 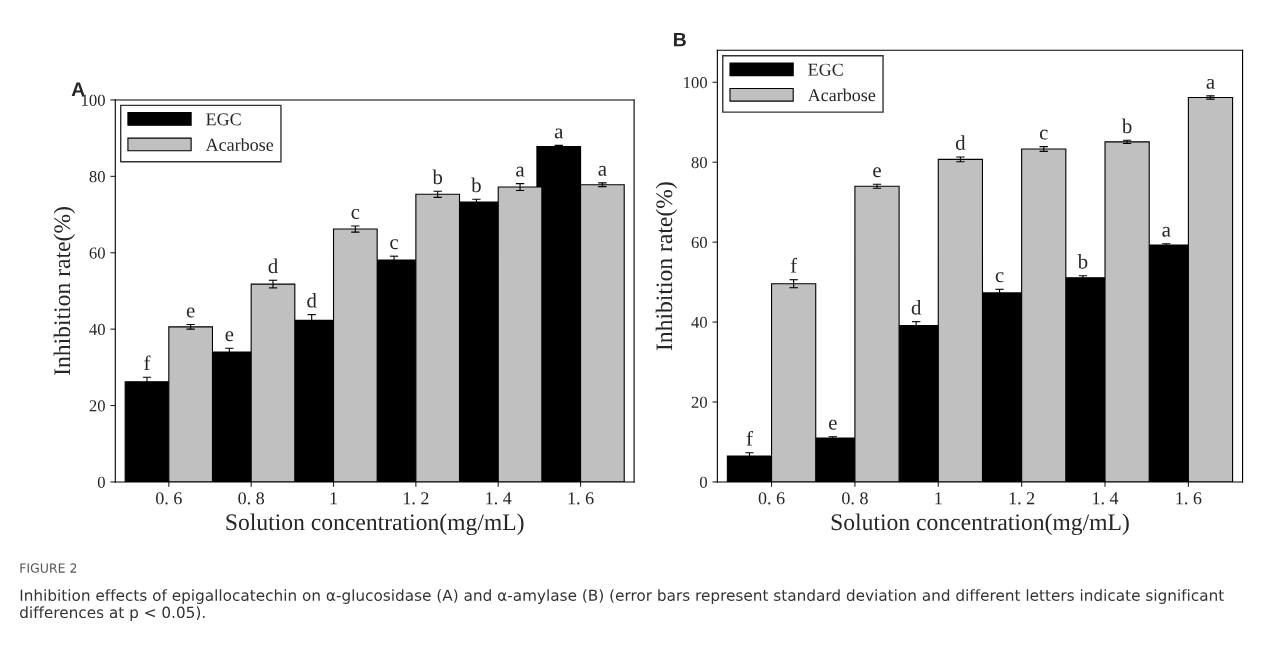 What do you see at coordinates (78, 89) in the screenshot?
I see `chart-title: A` at bounding box center [78, 89].